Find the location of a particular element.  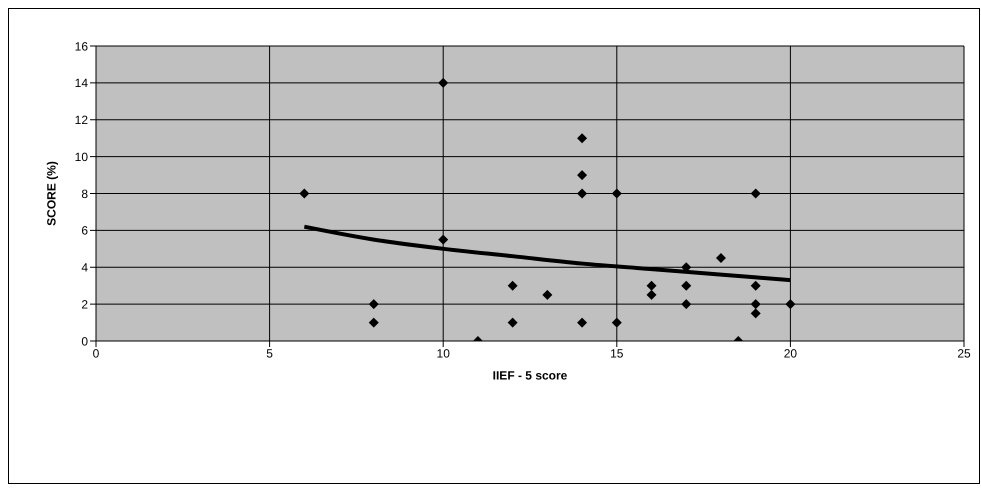

y-tick-label: 16 is located at coordinates (81, 46).